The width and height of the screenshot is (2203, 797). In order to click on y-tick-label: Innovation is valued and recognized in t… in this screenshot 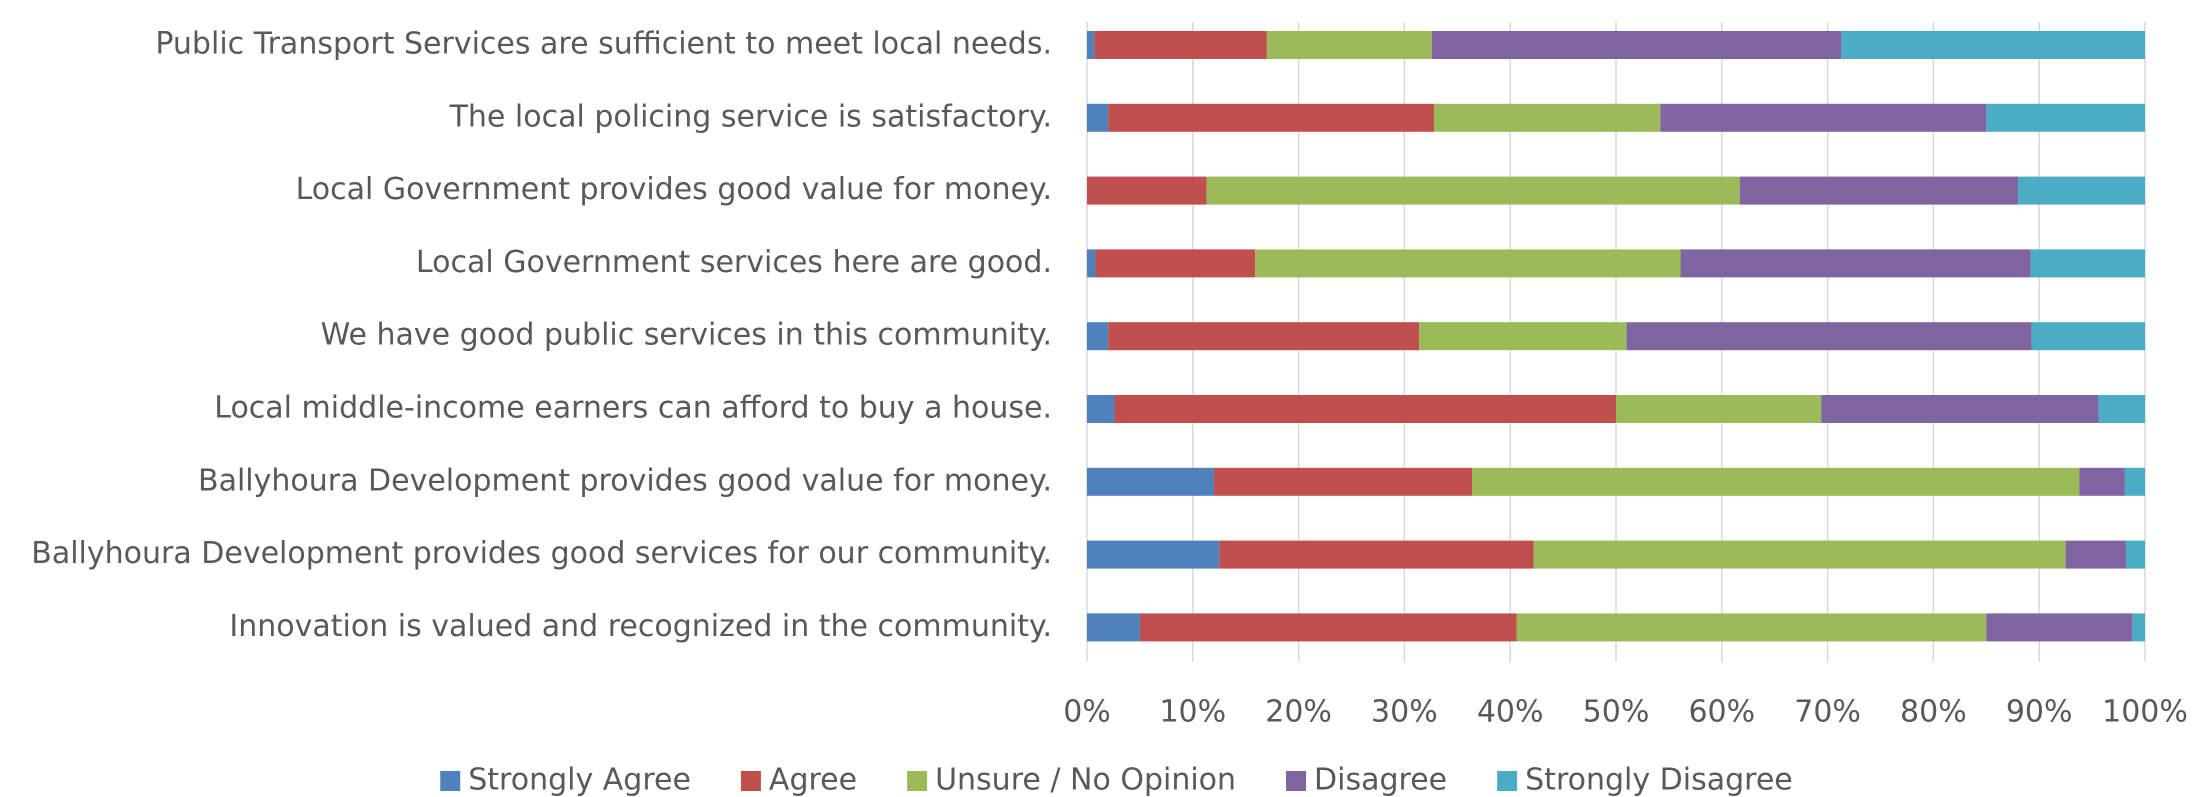, I will do `click(640, 626)`.